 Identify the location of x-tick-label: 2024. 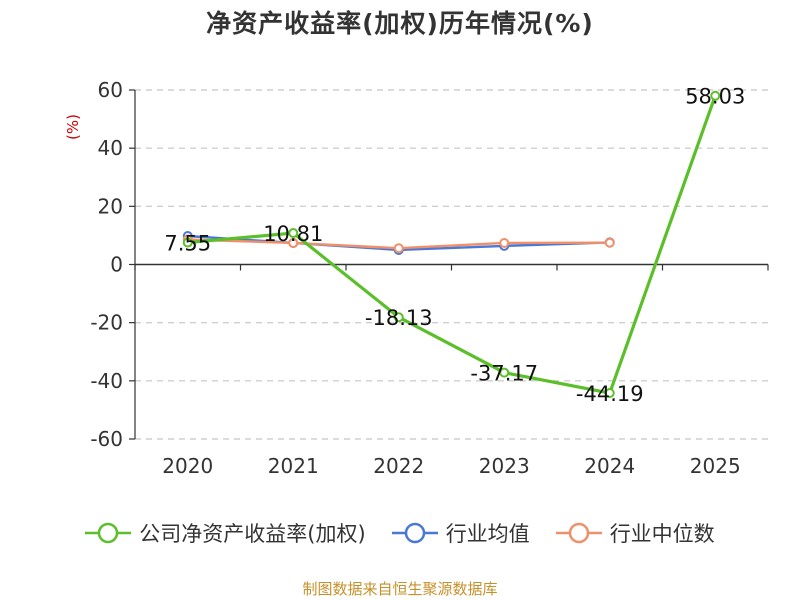
(609, 466).